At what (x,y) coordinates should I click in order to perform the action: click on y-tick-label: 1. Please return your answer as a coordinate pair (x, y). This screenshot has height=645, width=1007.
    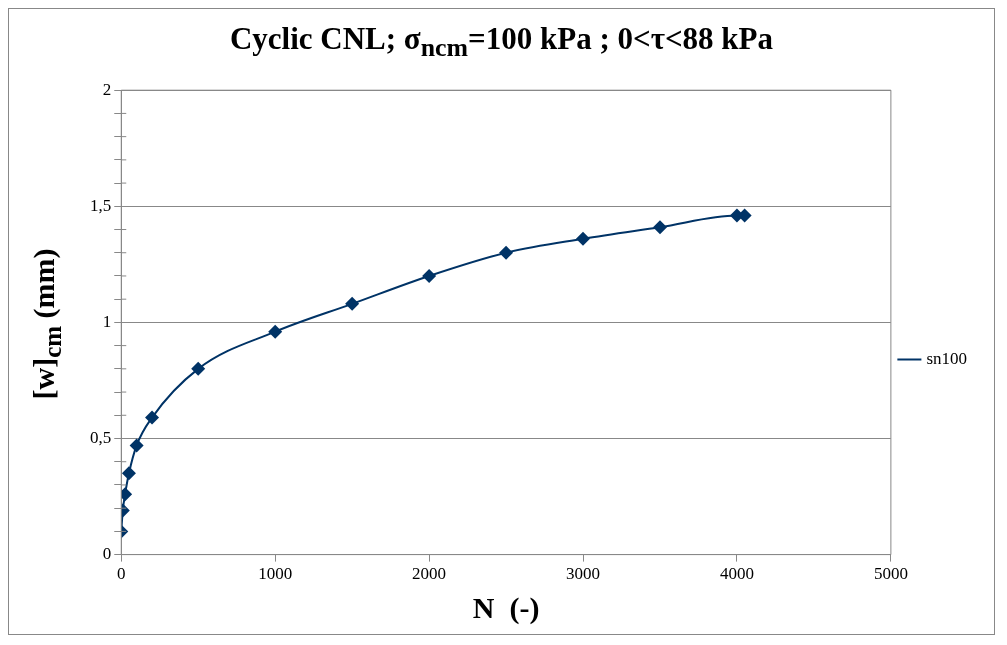
    Looking at the image, I should click on (107, 321).